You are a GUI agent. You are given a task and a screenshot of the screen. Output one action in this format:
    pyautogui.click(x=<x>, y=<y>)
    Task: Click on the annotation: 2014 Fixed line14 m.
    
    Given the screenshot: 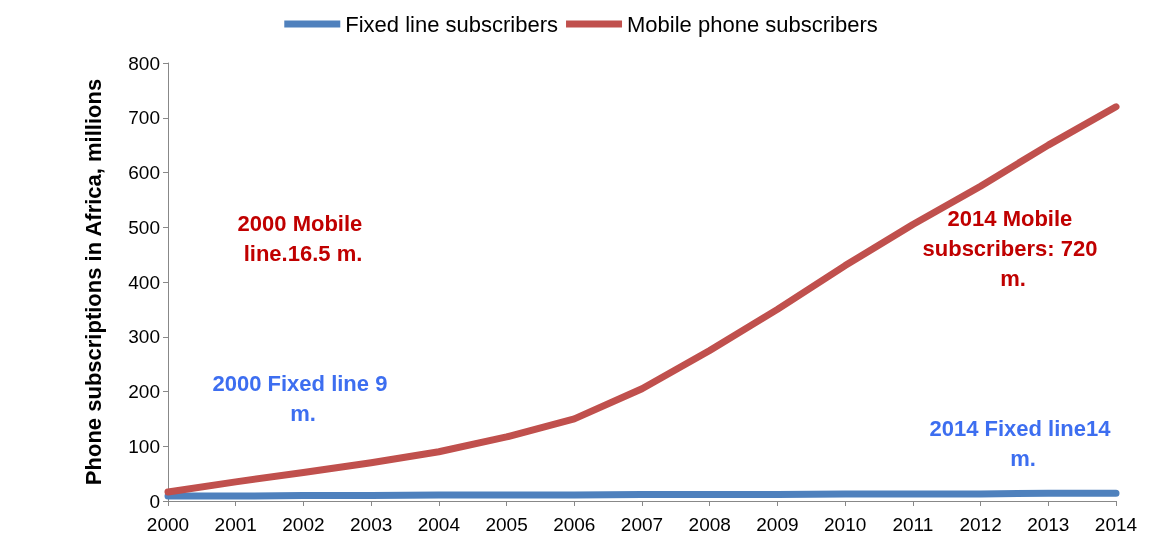 What is the action you would take?
    pyautogui.click(x=1023, y=443)
    